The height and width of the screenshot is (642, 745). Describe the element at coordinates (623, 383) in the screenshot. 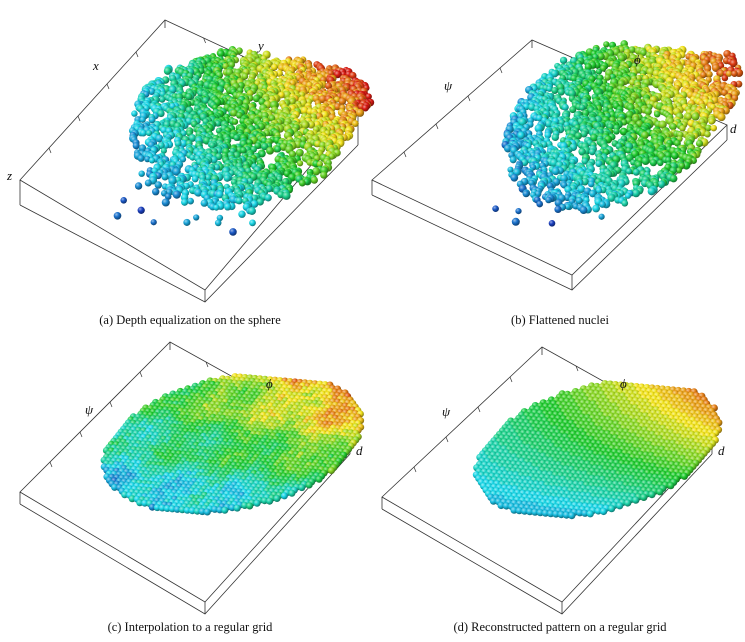

I see `panel-d-axis-phi: ϕ` at that location.